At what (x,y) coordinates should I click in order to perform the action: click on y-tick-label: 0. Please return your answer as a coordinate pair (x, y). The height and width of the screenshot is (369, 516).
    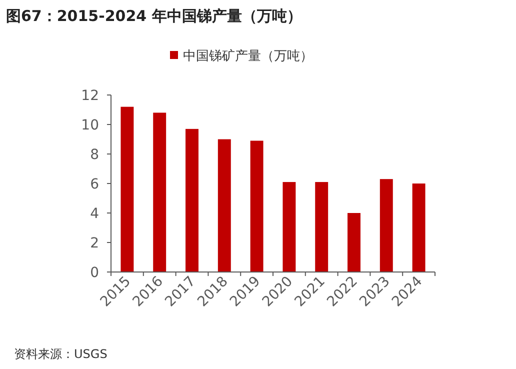
    Looking at the image, I should click on (94, 273).